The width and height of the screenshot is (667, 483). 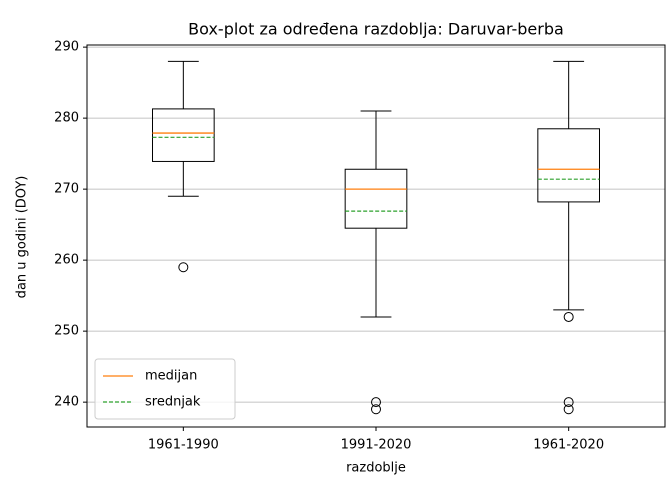 What do you see at coordinates (66, 118) in the screenshot?
I see `y-tick-label: 280` at bounding box center [66, 118].